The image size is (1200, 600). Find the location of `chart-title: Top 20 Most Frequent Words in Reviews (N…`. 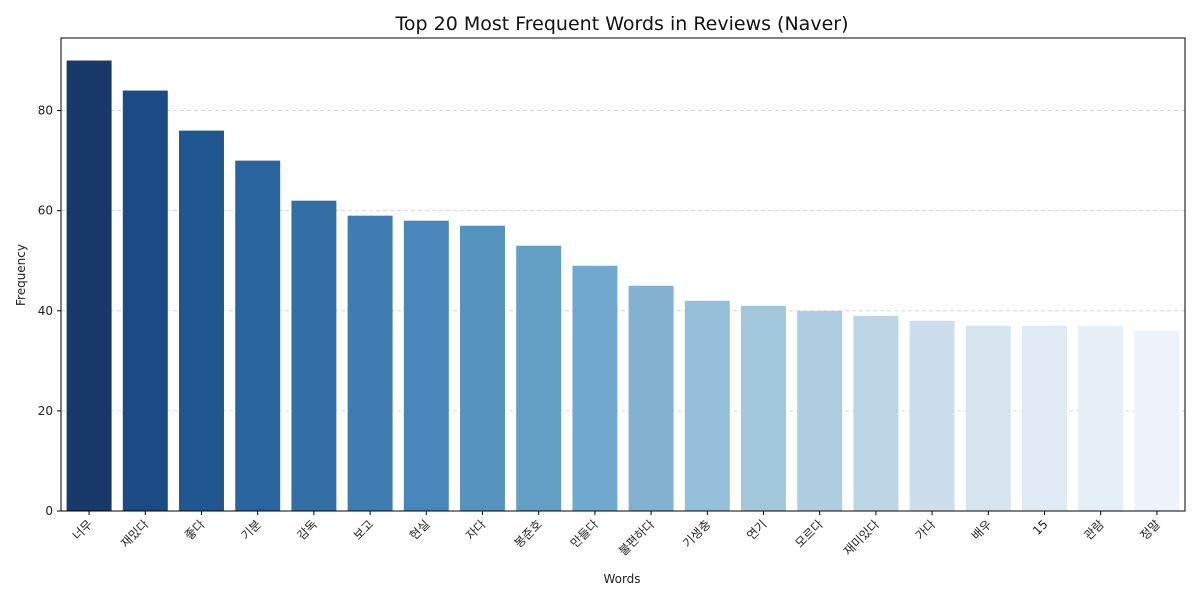

chart-title: Top 20 Most Frequent Words in Reviews (N… is located at coordinates (622, 24).